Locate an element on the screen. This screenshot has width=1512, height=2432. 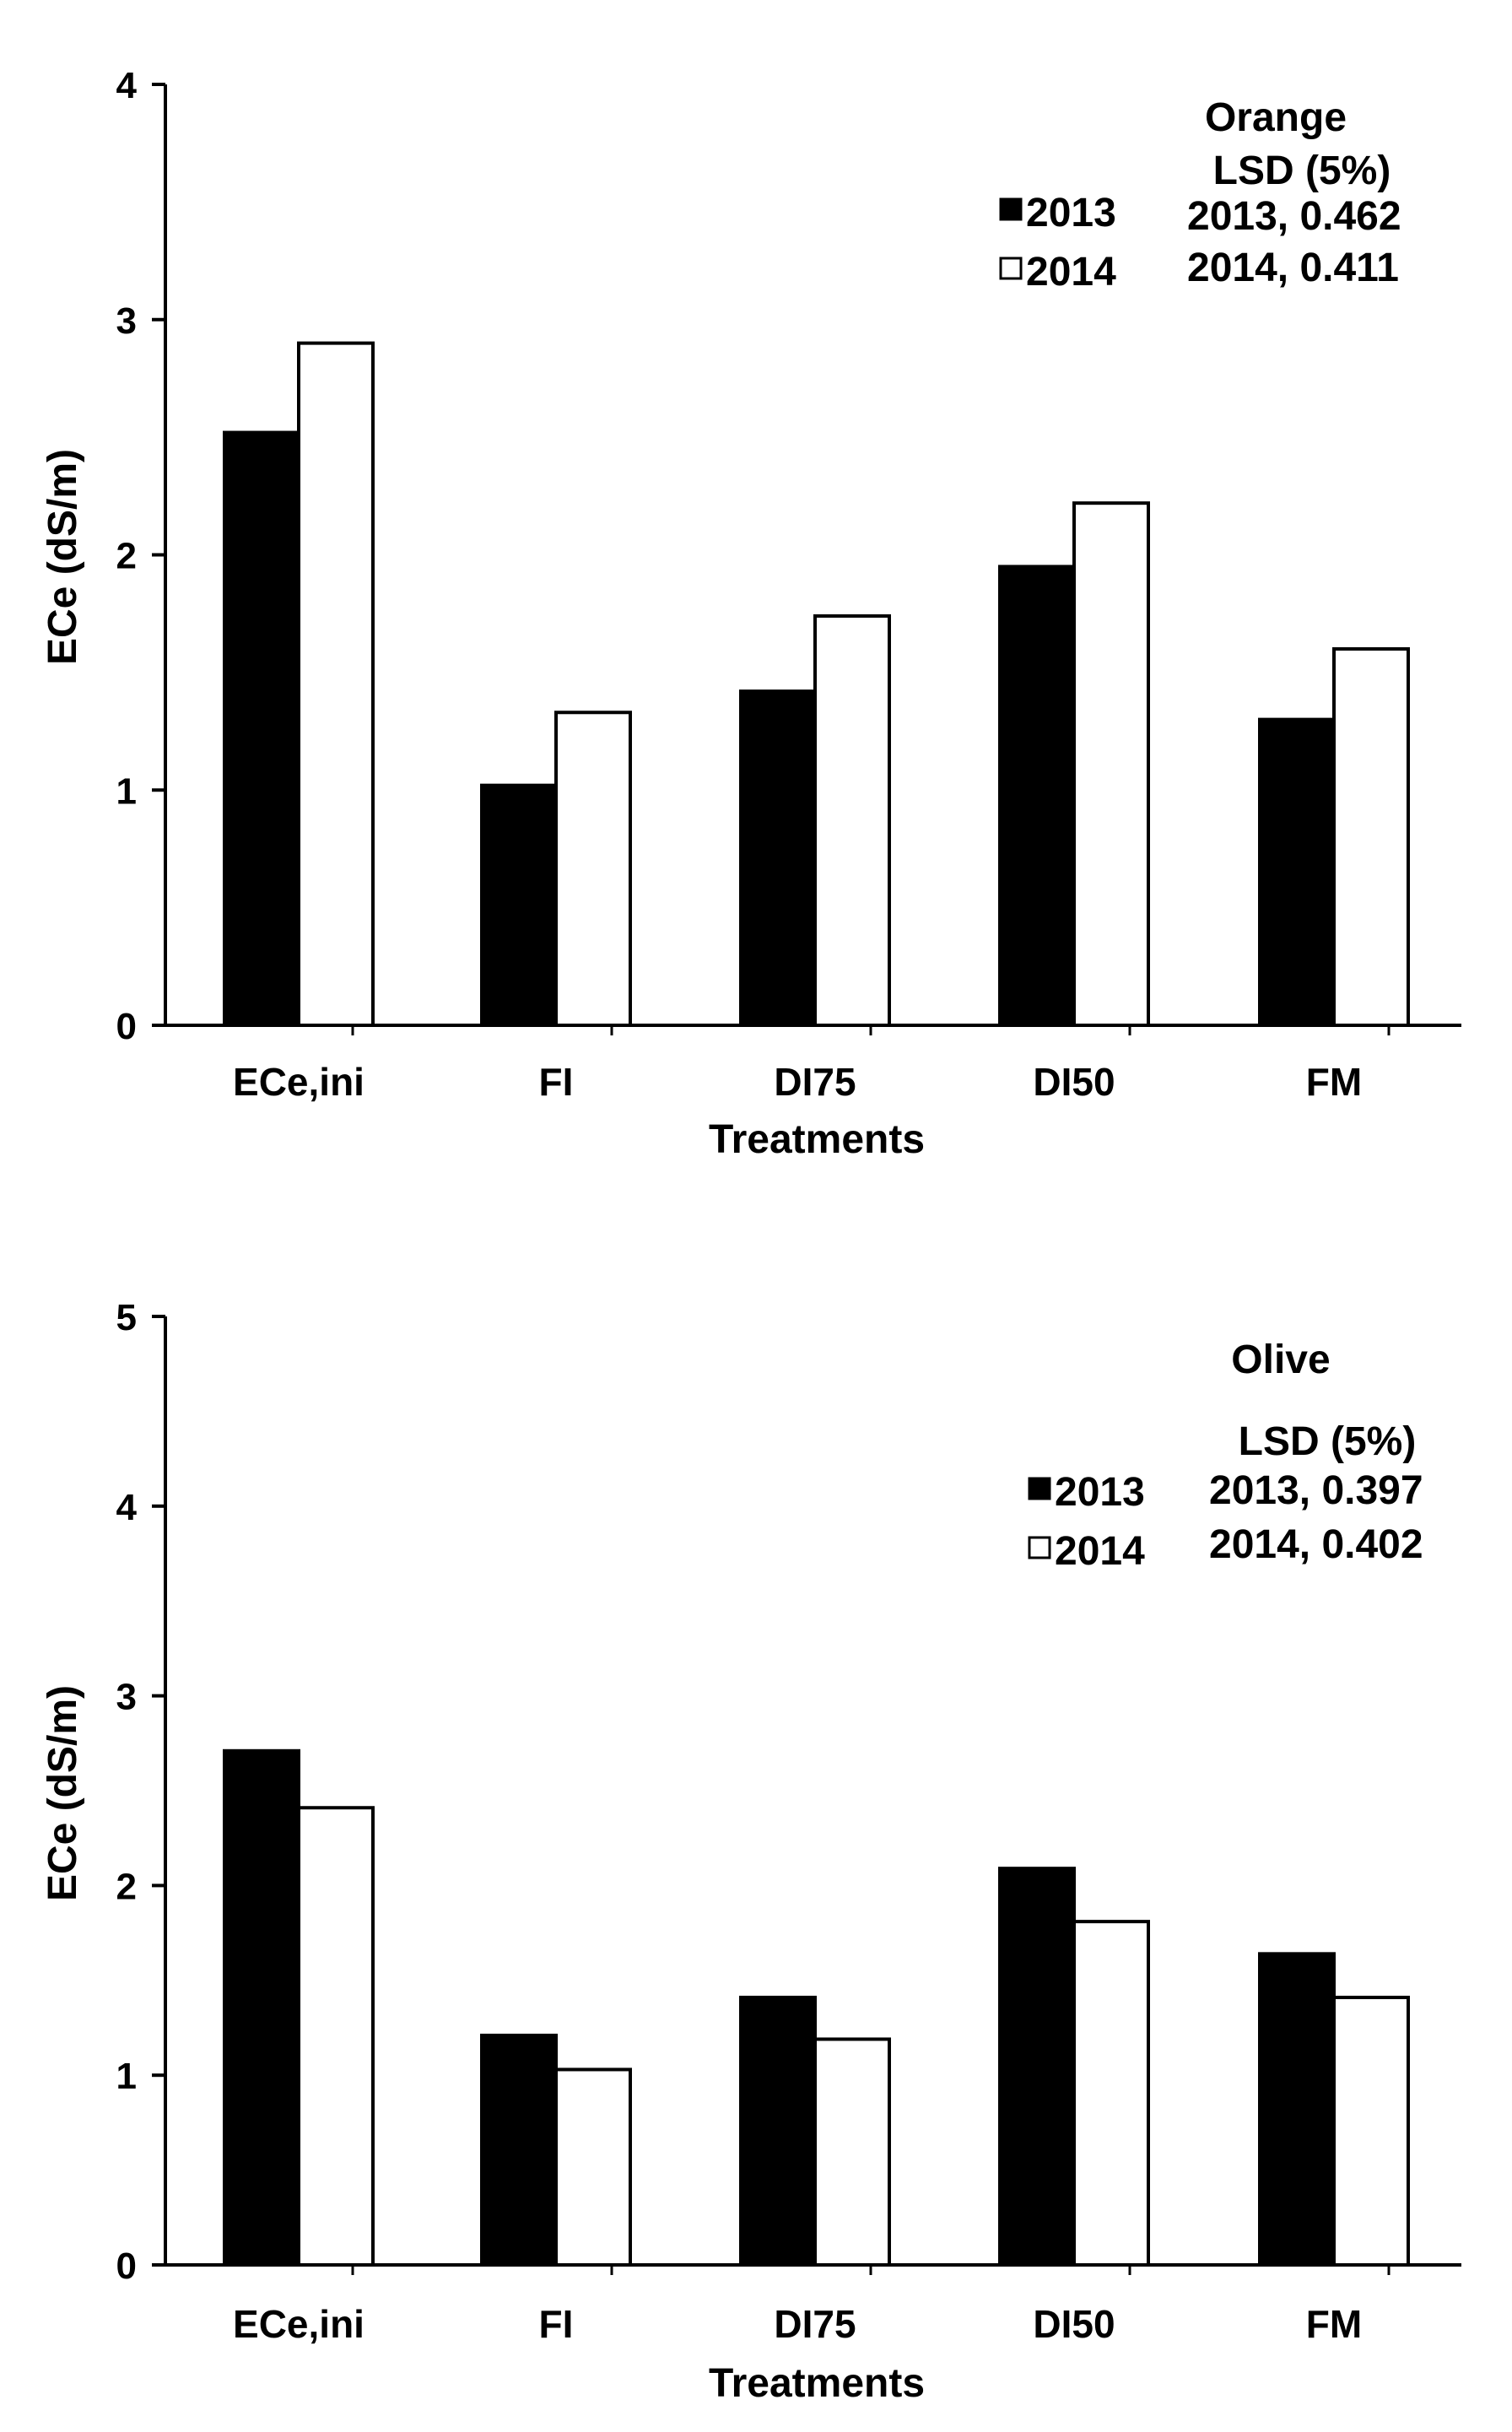
olive-bar-2014-di50 is located at coordinates (1111, 2093).